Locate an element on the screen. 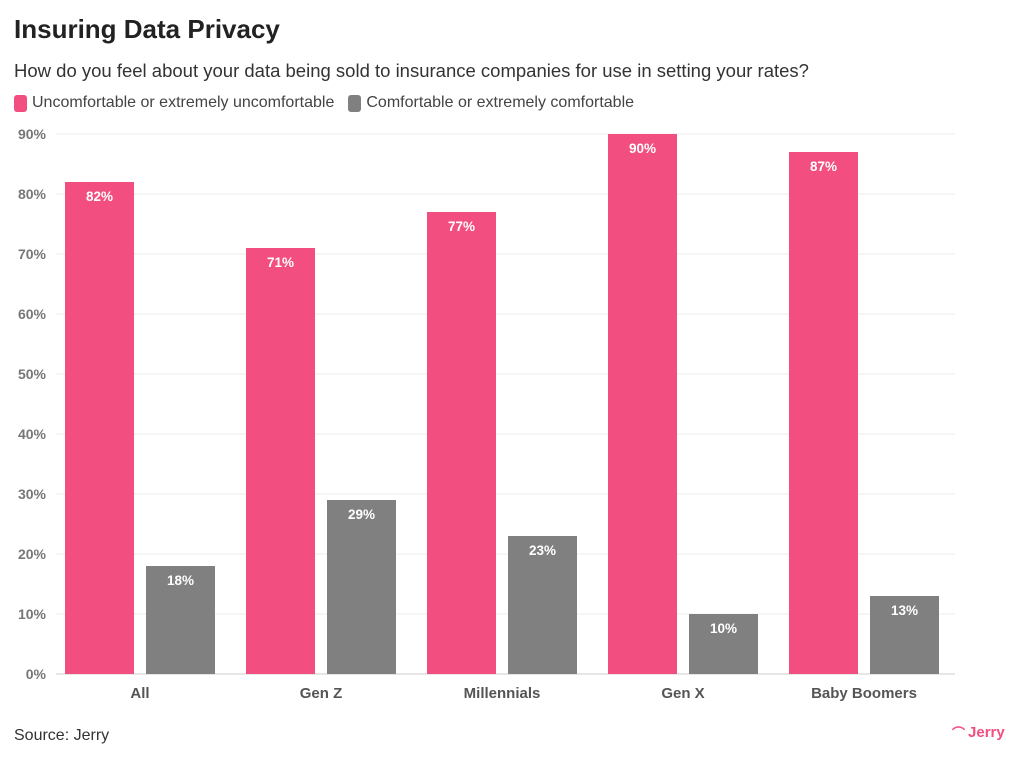 The image size is (1024, 765). x-tick-label: Millennials is located at coordinates (502, 693).